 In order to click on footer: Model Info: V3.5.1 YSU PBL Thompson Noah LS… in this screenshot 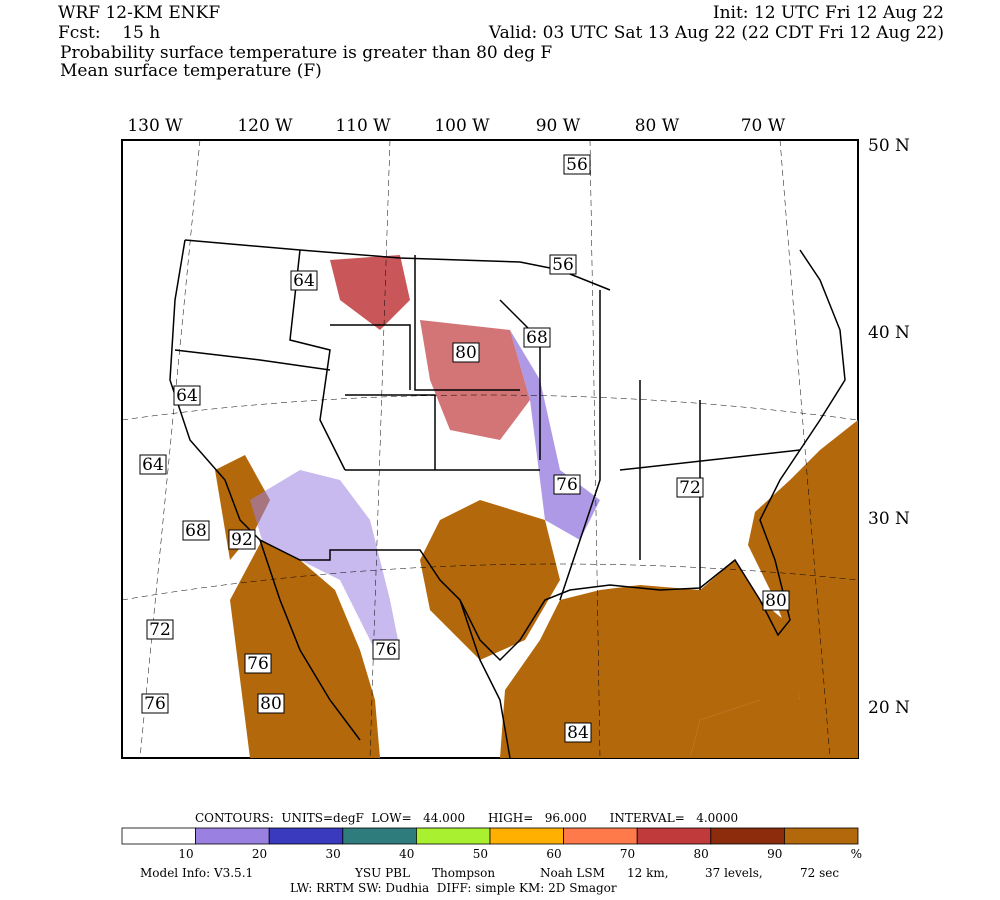, I will do `click(489, 873)`.